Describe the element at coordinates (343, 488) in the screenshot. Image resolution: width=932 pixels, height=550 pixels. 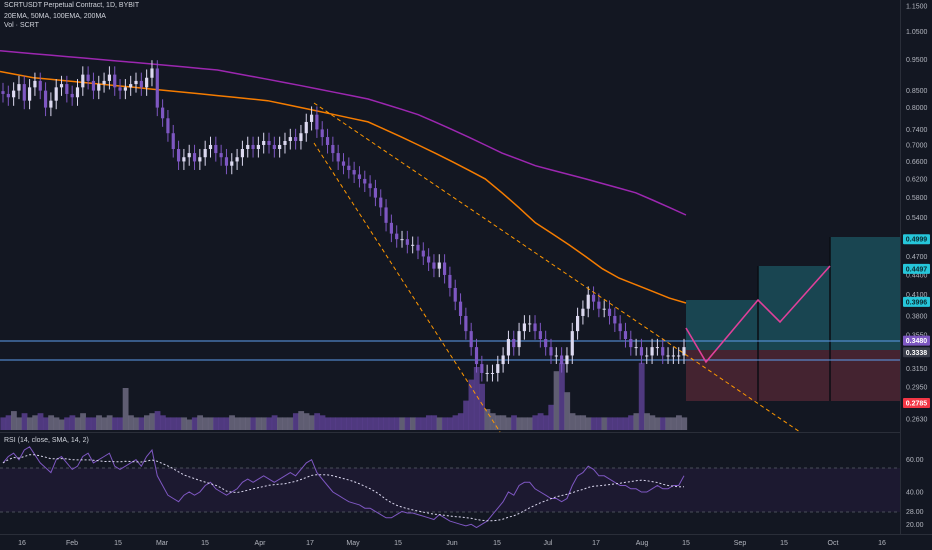
I see `rsi-signal-line` at that location.